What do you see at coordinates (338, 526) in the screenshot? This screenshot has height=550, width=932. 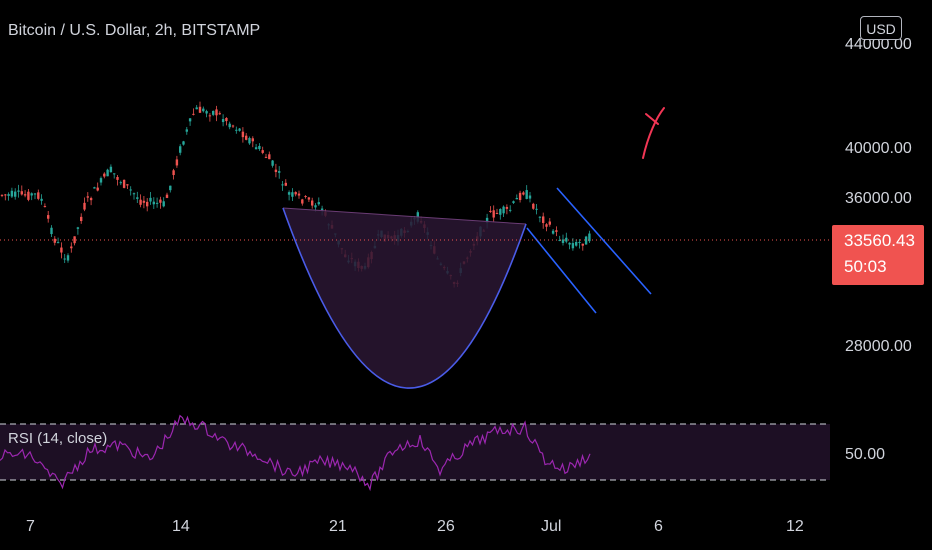 I see `time-axis-label: 21` at bounding box center [338, 526].